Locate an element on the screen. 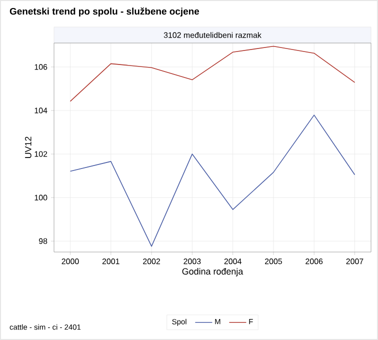  chart-title: Genetski trend po spolu - službene ocjene is located at coordinates (105, 12).